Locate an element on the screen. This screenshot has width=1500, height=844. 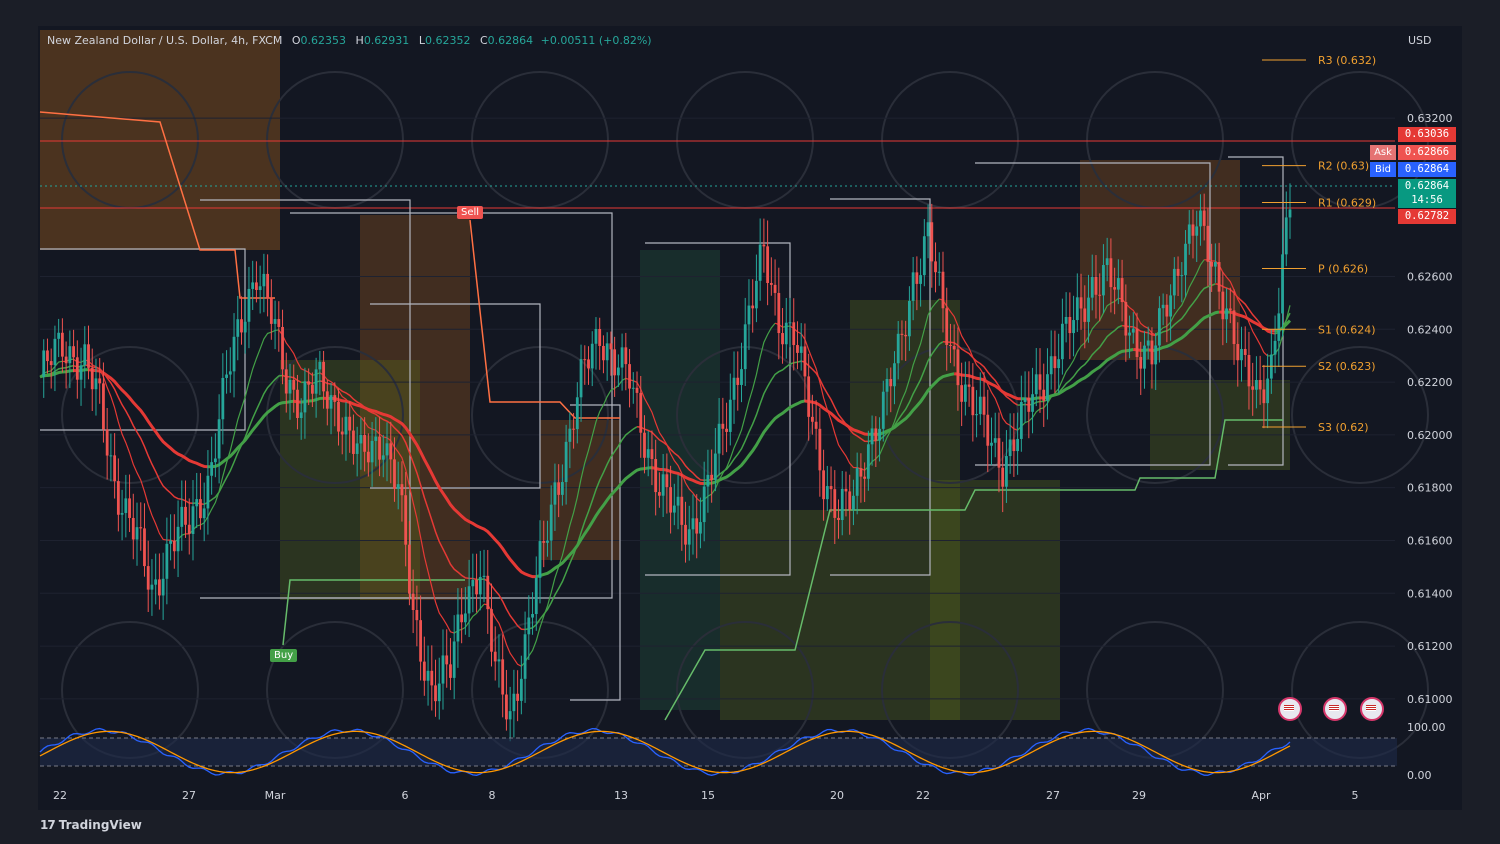
buy-signal: Buy is located at coordinates (284, 655).